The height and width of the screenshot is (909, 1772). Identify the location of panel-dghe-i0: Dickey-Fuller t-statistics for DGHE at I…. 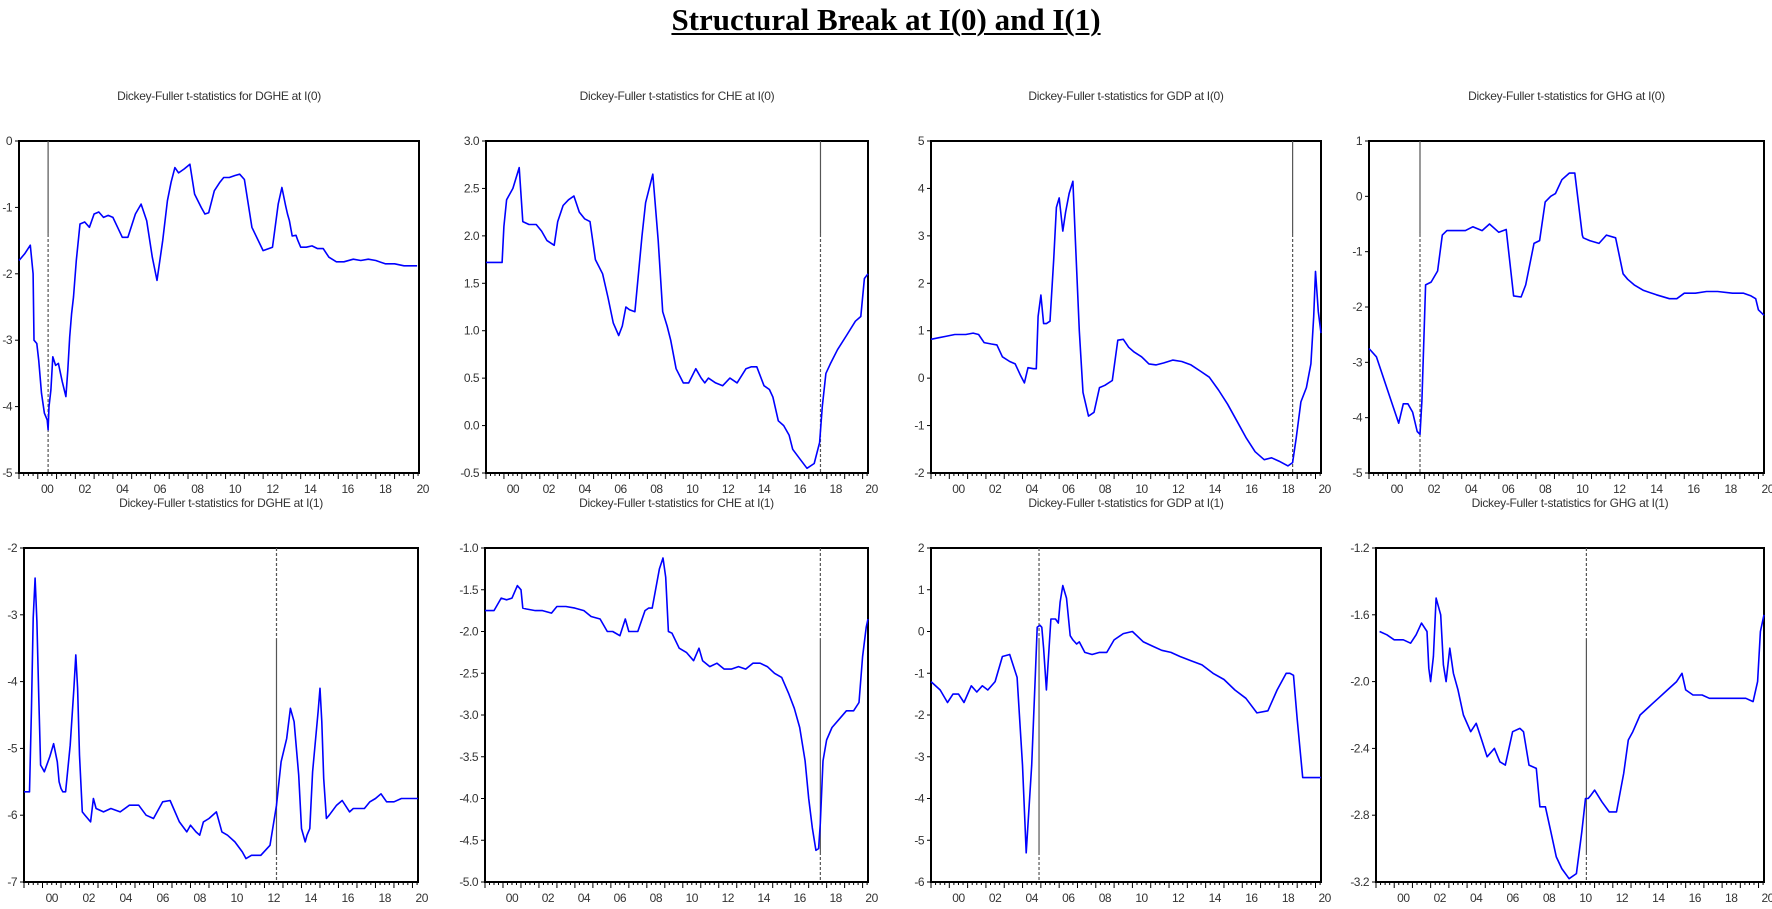
(216, 292).